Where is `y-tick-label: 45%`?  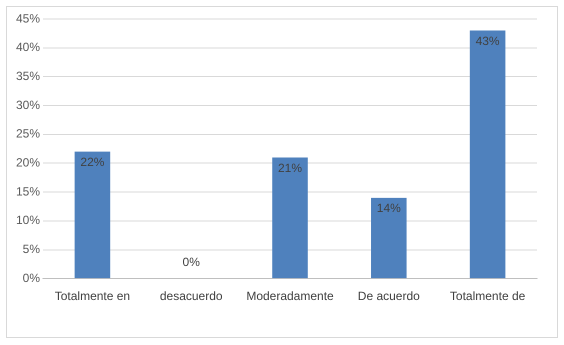 y-tick-label: 45% is located at coordinates (28, 18).